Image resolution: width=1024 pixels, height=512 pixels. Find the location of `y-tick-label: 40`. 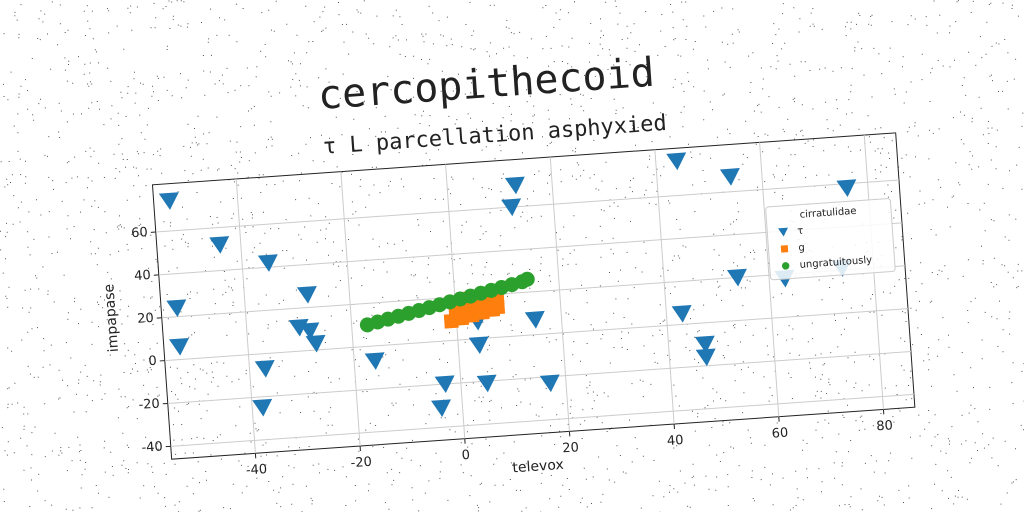

y-tick-label: 40 is located at coordinates (143, 276).